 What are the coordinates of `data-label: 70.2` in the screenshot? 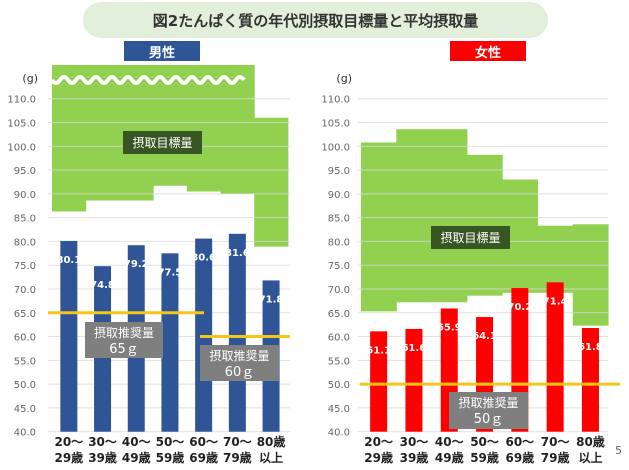 It's located at (520, 307).